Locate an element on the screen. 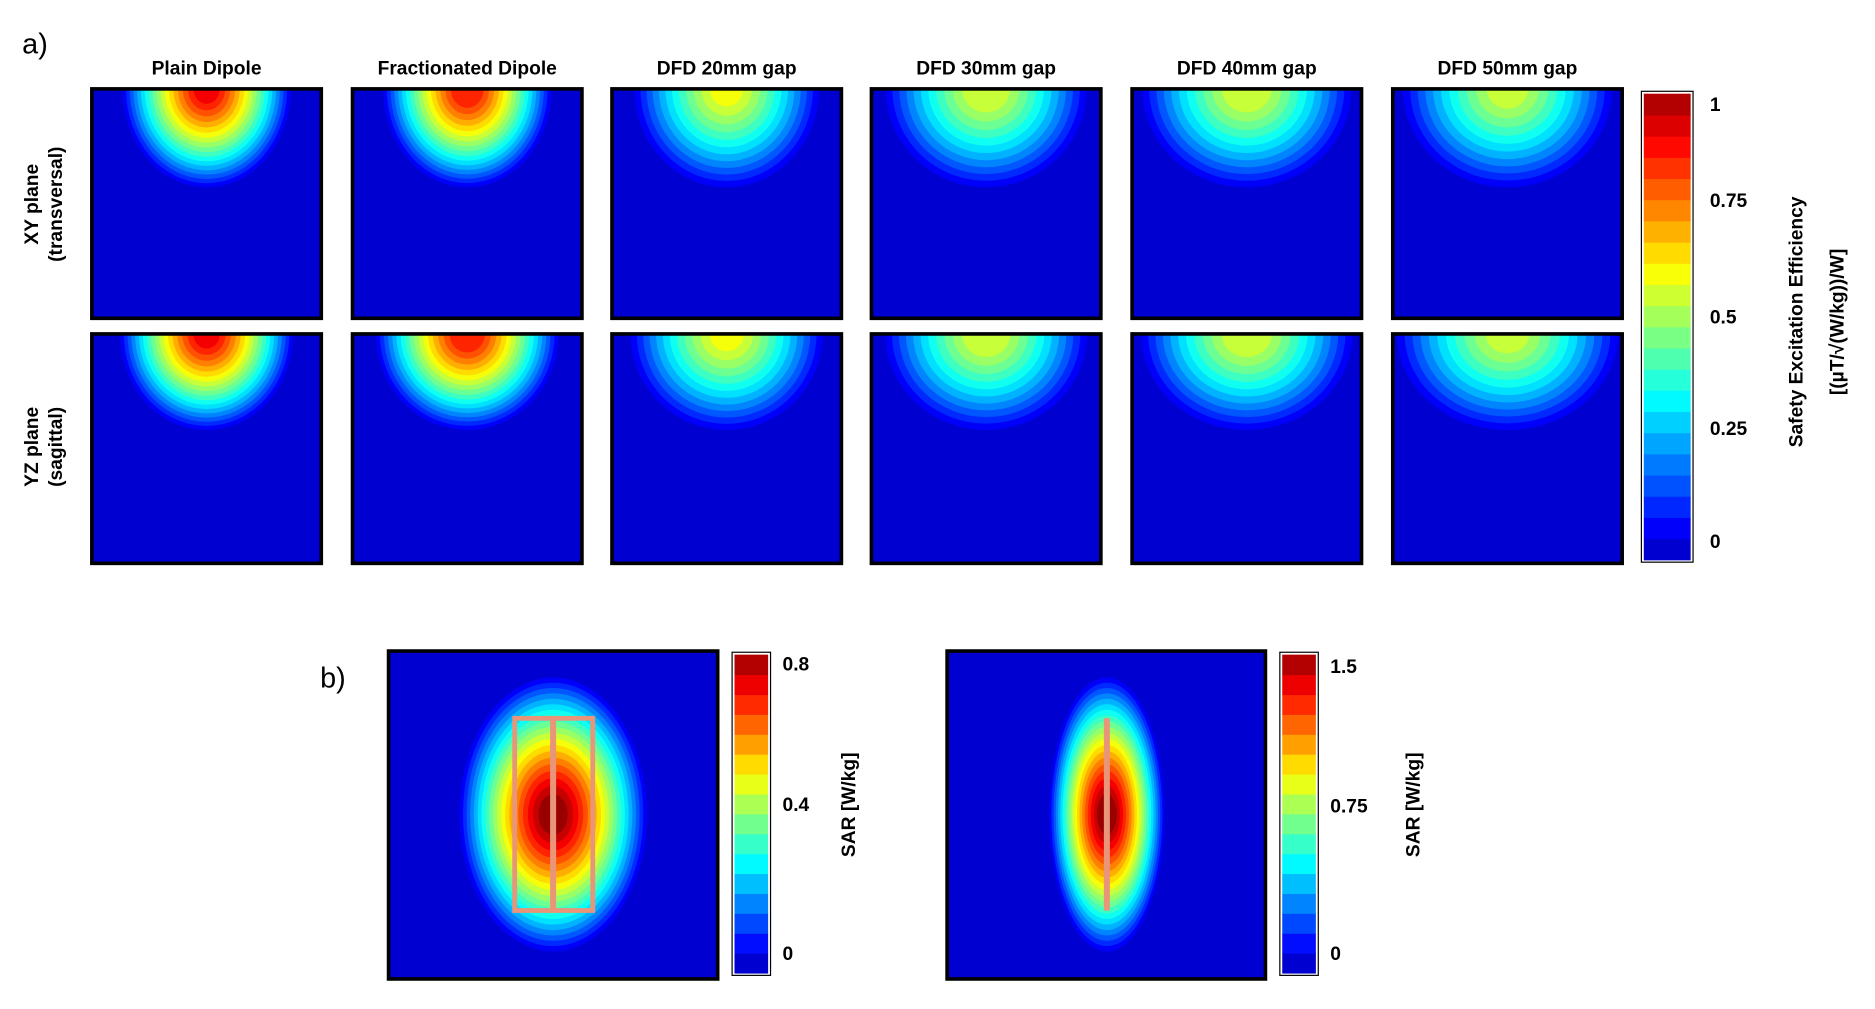  column-title: DFD 50mm gap is located at coordinates (1508, 69).